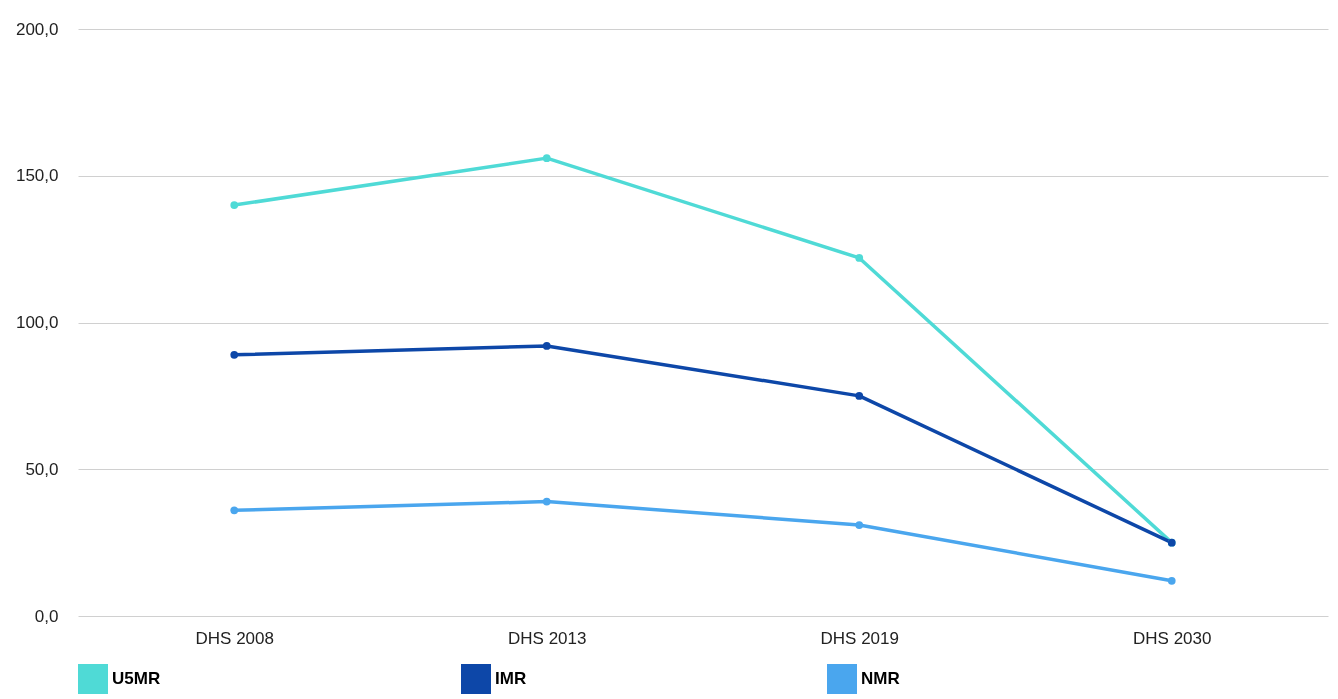 The width and height of the screenshot is (1338, 699). I want to click on y-tick-label: 150,0, so click(37, 176).